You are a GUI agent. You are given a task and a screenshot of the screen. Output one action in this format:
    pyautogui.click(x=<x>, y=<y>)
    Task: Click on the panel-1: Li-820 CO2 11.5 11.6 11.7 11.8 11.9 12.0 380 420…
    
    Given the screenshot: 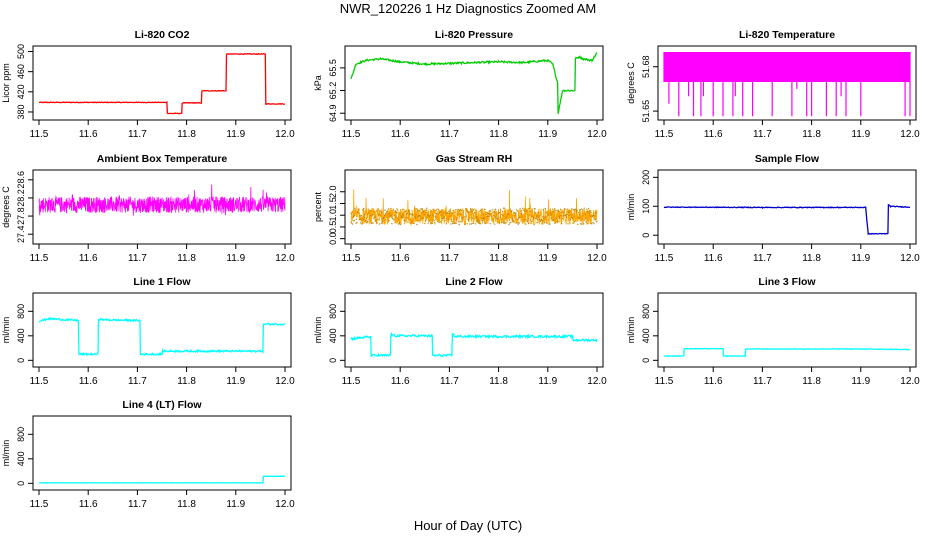 What is the action you would take?
    pyautogui.click(x=148, y=84)
    